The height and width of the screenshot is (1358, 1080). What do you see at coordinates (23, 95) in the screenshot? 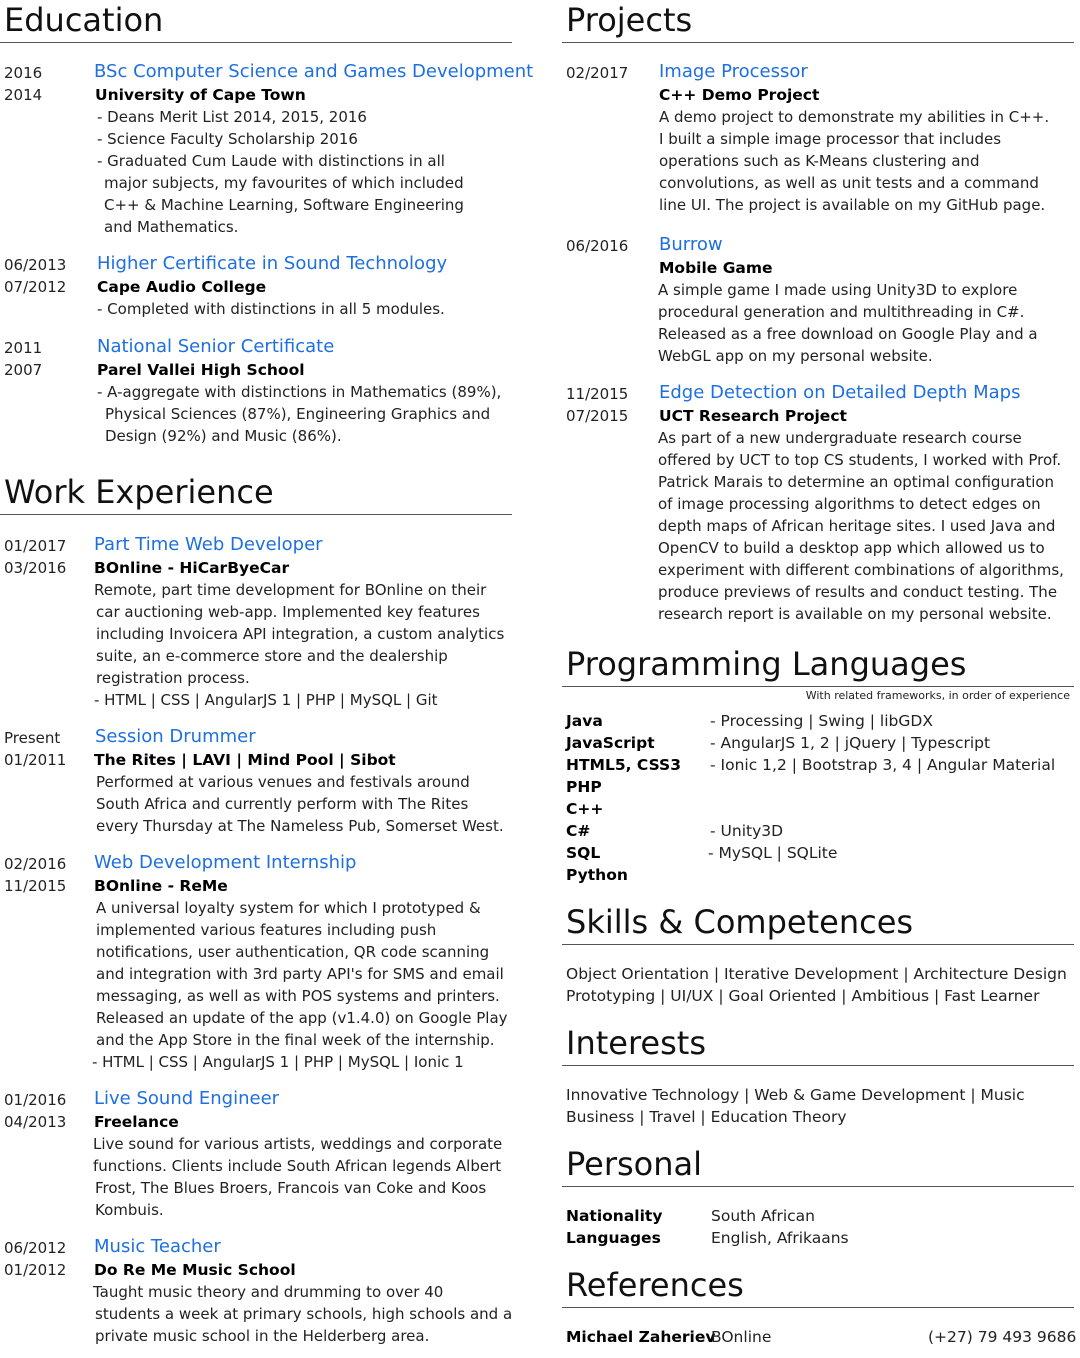
I see `entry-date-start: 2014` at bounding box center [23, 95].